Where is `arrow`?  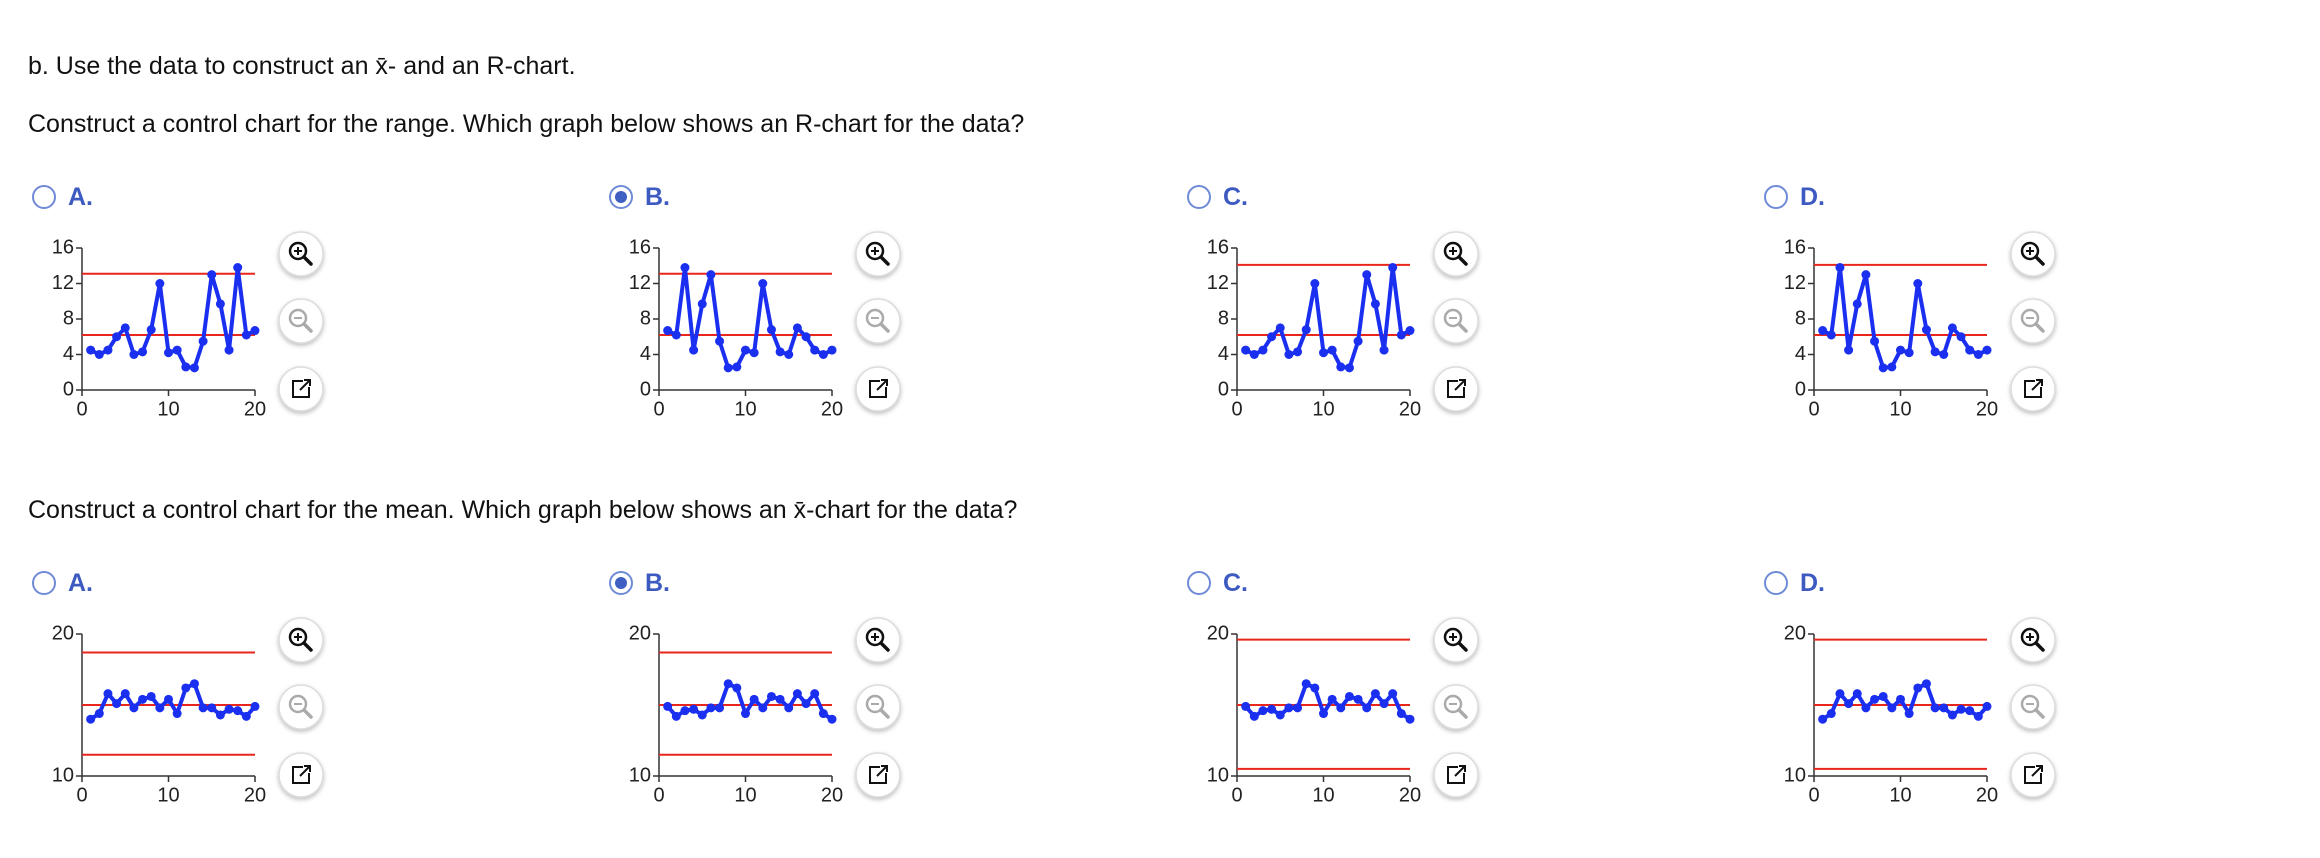 arrow is located at coordinates (882, 385).